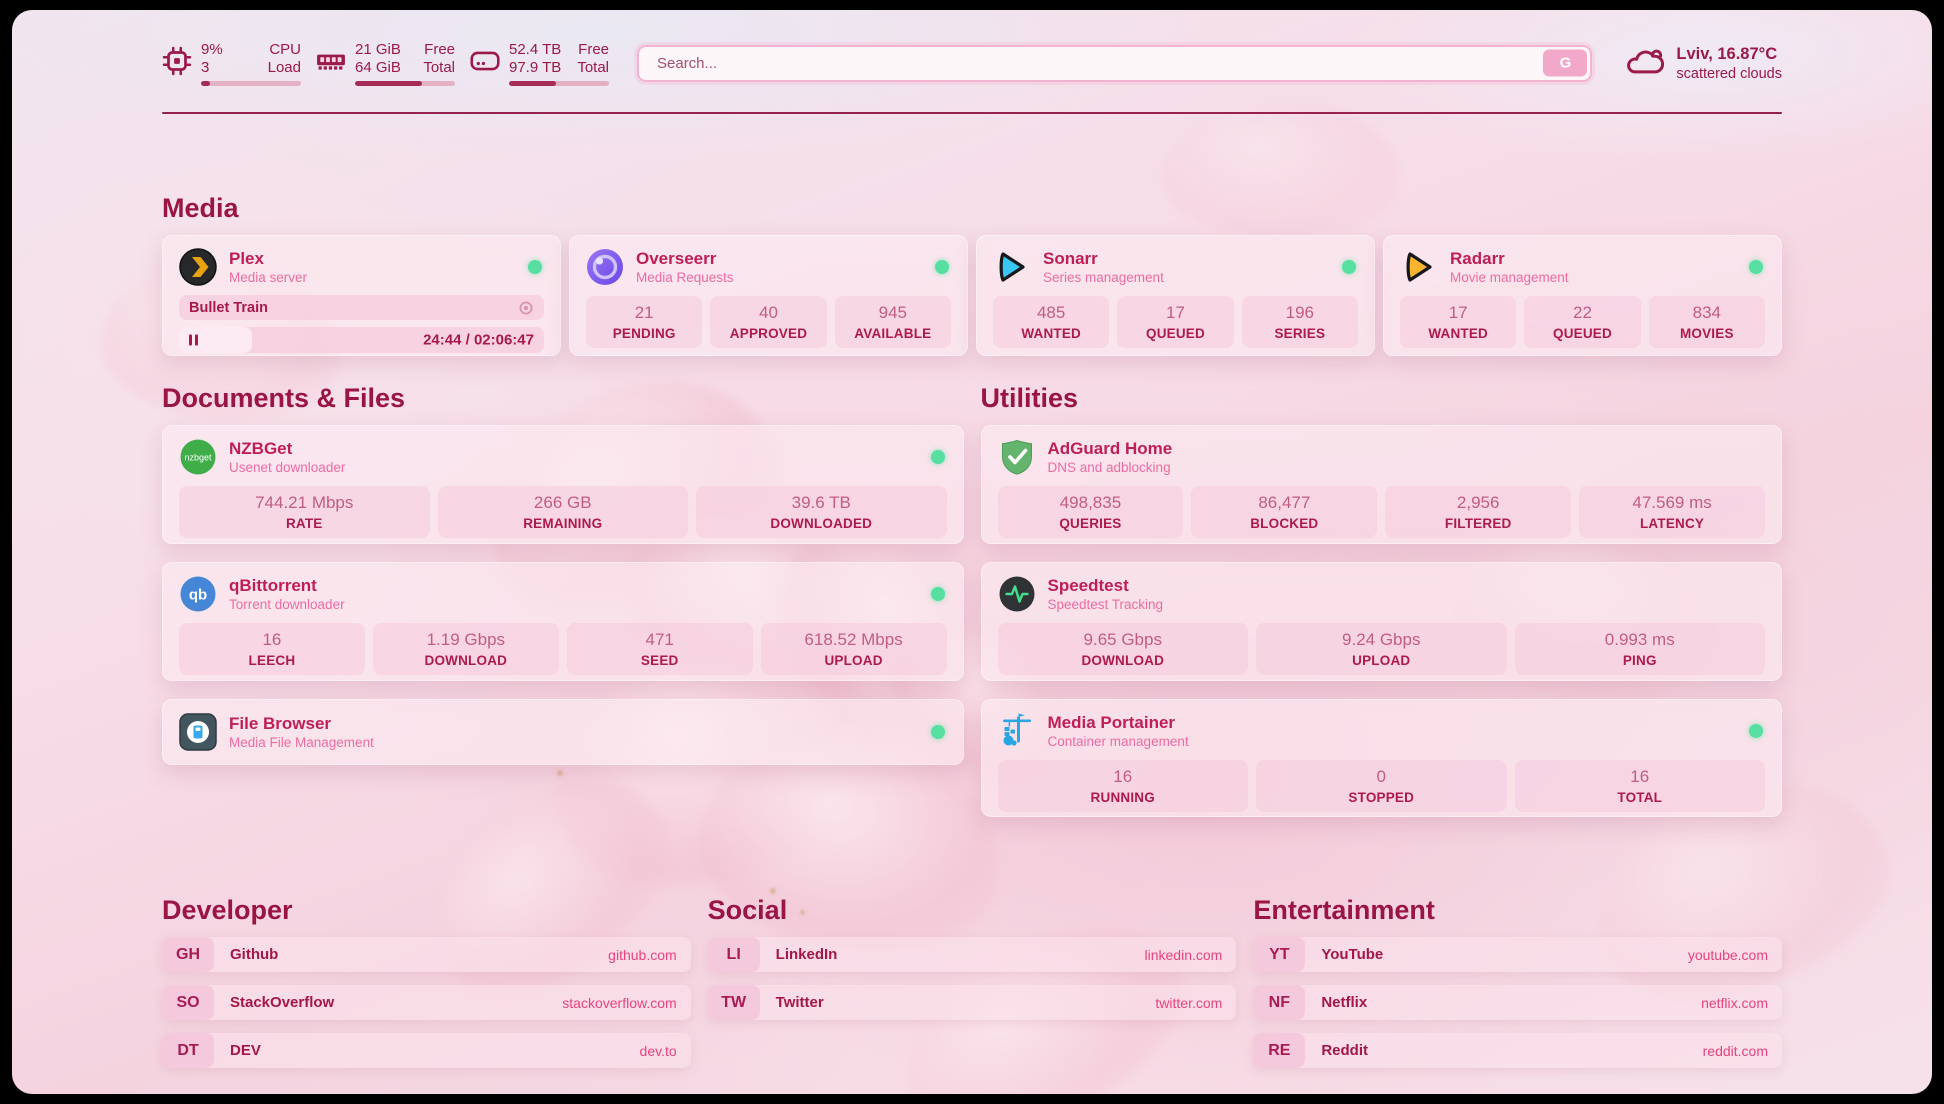  What do you see at coordinates (284, 67) in the screenshot?
I see `cpu-load-label: Load` at bounding box center [284, 67].